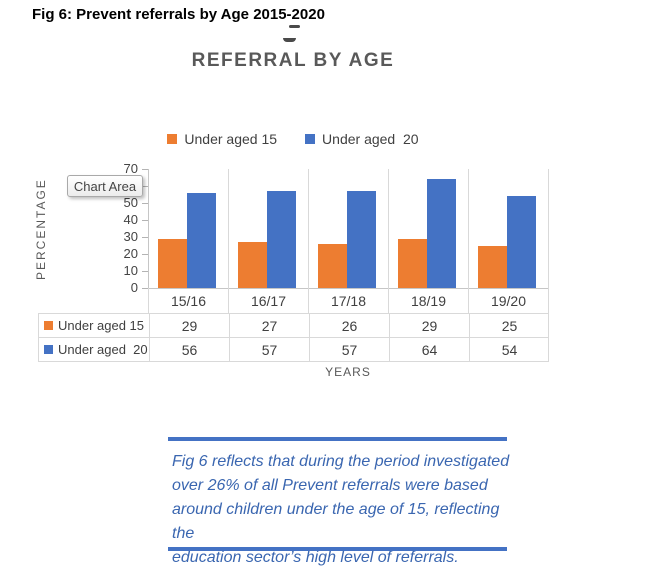  Describe the element at coordinates (293, 60) in the screenshot. I see `chart-title: REFERRAL BY AGE` at that location.